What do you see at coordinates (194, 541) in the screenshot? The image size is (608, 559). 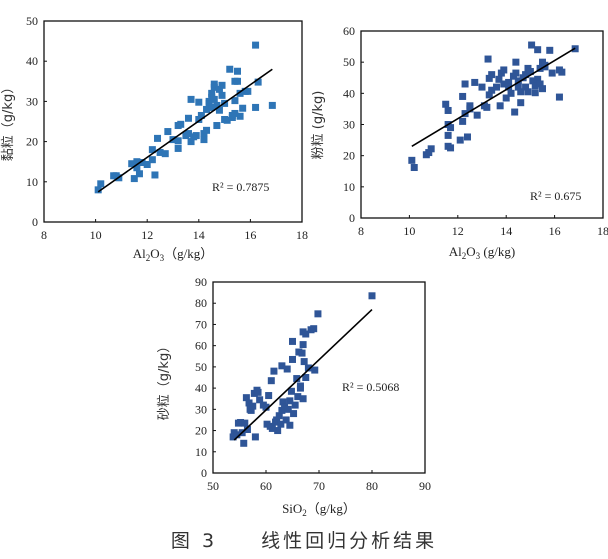 I see `figure-number: 图 3` at bounding box center [194, 541].